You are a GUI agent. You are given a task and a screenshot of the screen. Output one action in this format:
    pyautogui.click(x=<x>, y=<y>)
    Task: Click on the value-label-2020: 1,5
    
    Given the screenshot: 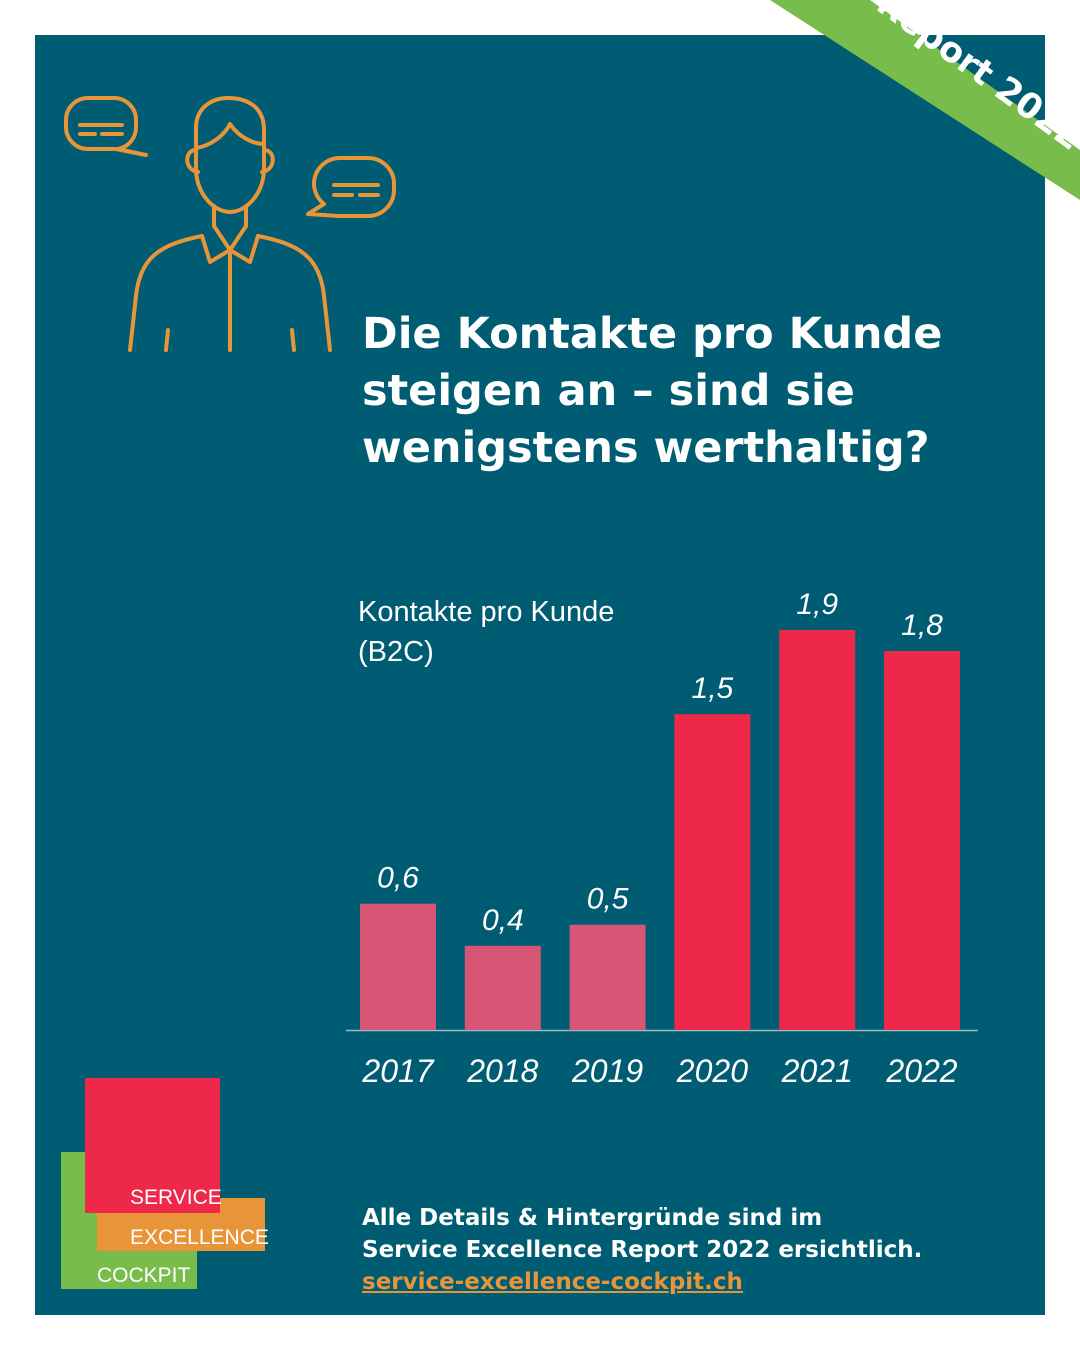 What is the action you would take?
    pyautogui.click(x=713, y=688)
    